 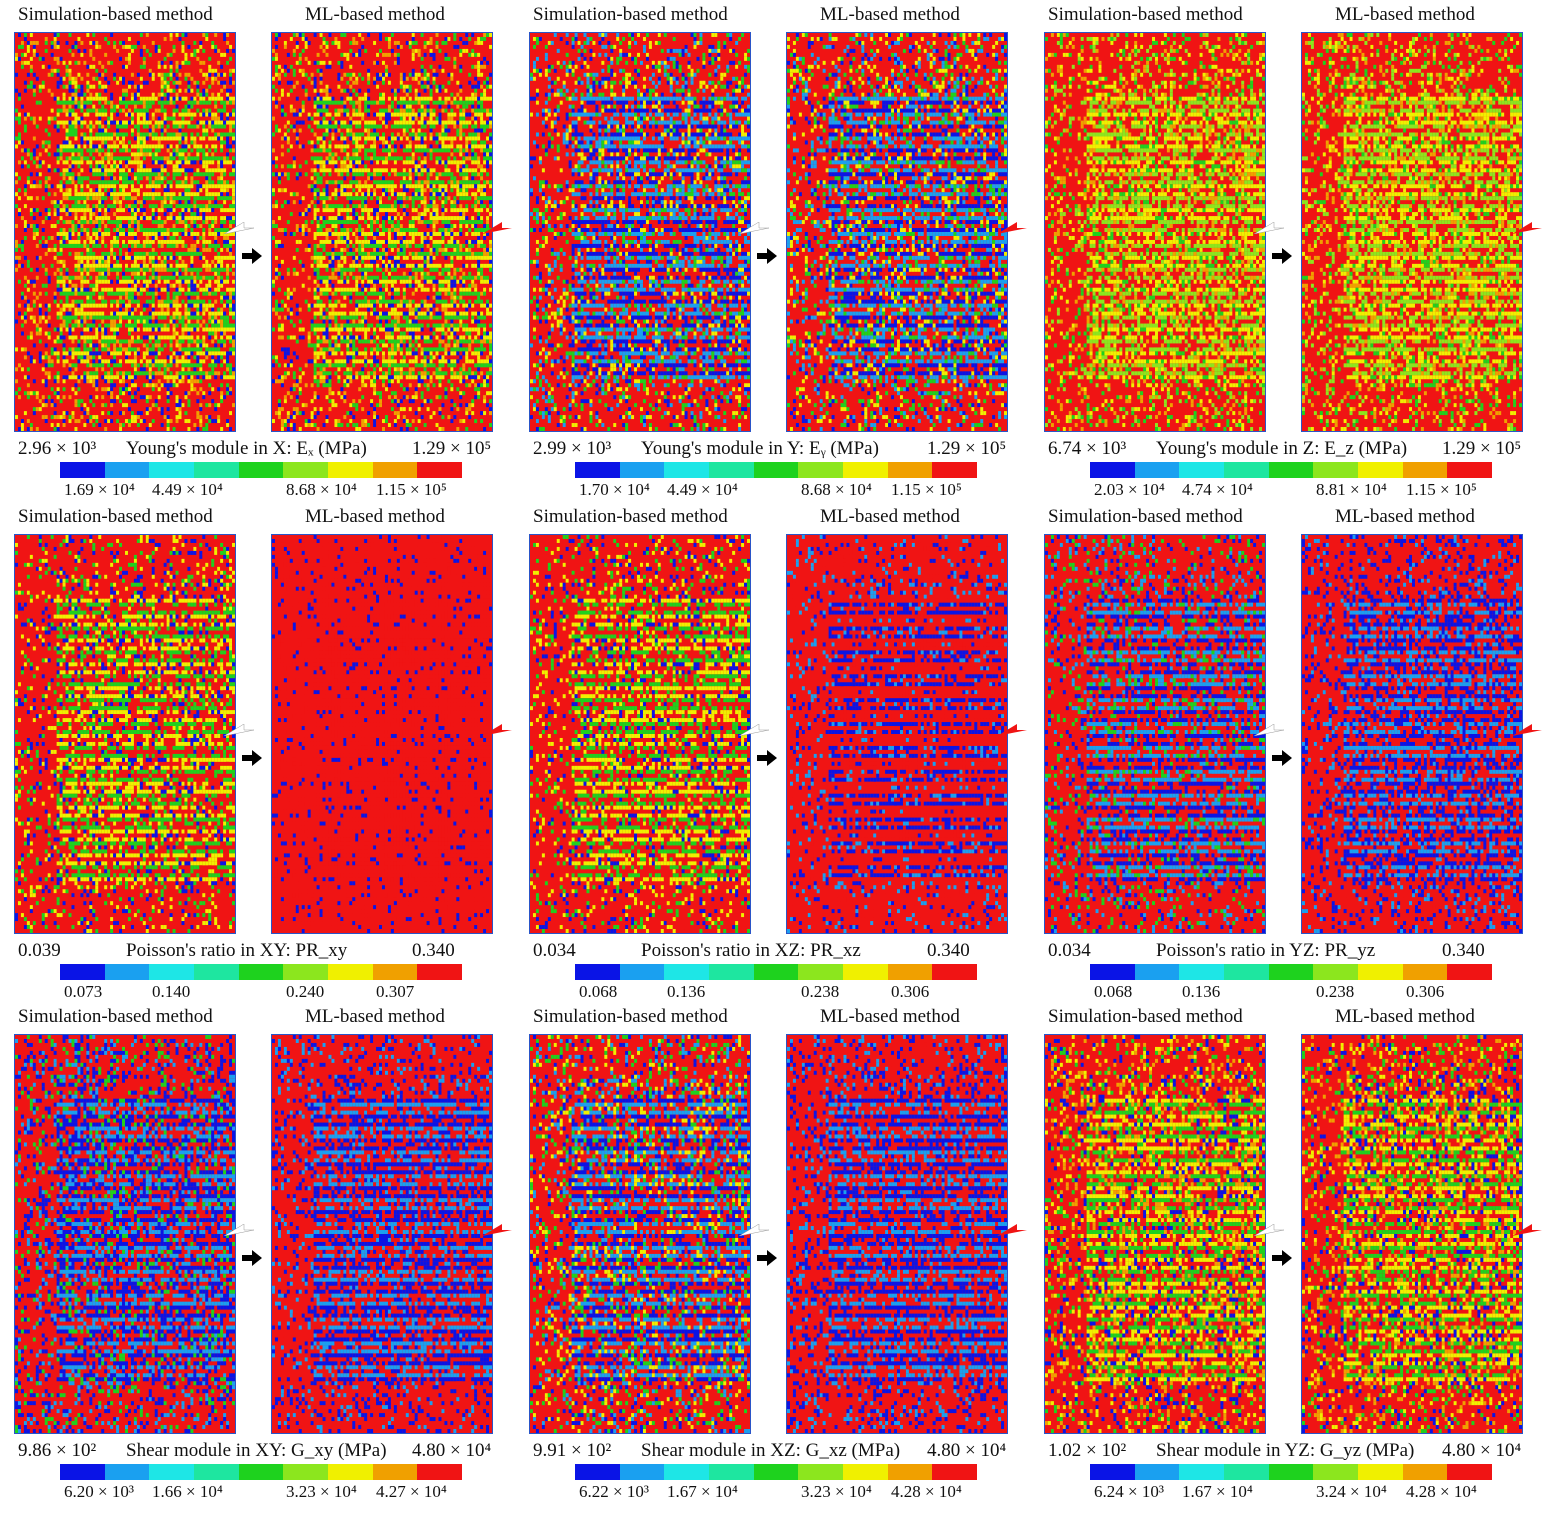 What do you see at coordinates (1335, 992) in the screenshot?
I see `colorbar-tick-label: 0.238` at bounding box center [1335, 992].